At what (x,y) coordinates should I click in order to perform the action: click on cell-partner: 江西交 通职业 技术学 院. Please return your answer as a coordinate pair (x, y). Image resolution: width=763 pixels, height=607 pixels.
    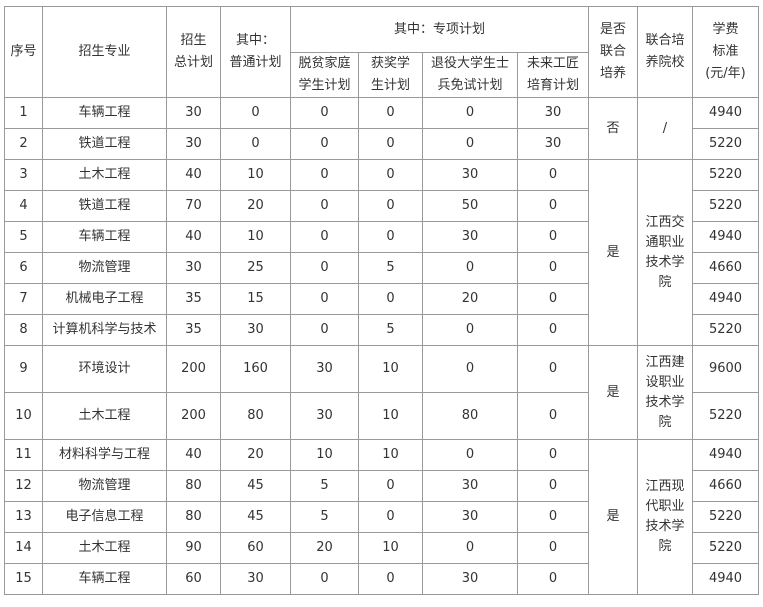
    Looking at the image, I should click on (665, 252).